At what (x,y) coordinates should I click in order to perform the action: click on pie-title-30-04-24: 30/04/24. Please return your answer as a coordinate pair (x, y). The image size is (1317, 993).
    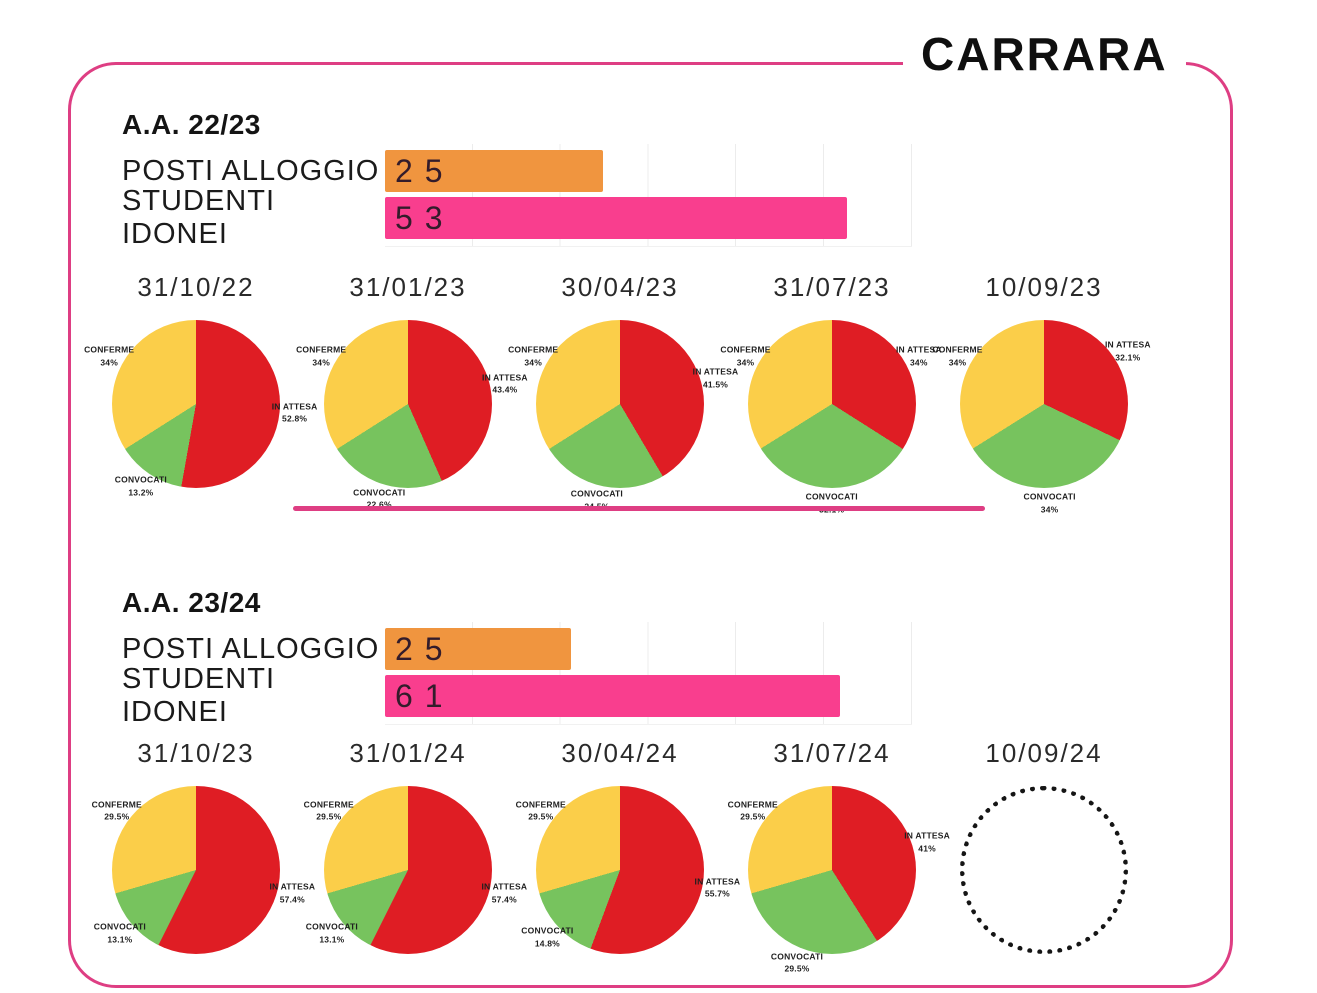
    Looking at the image, I should click on (620, 753).